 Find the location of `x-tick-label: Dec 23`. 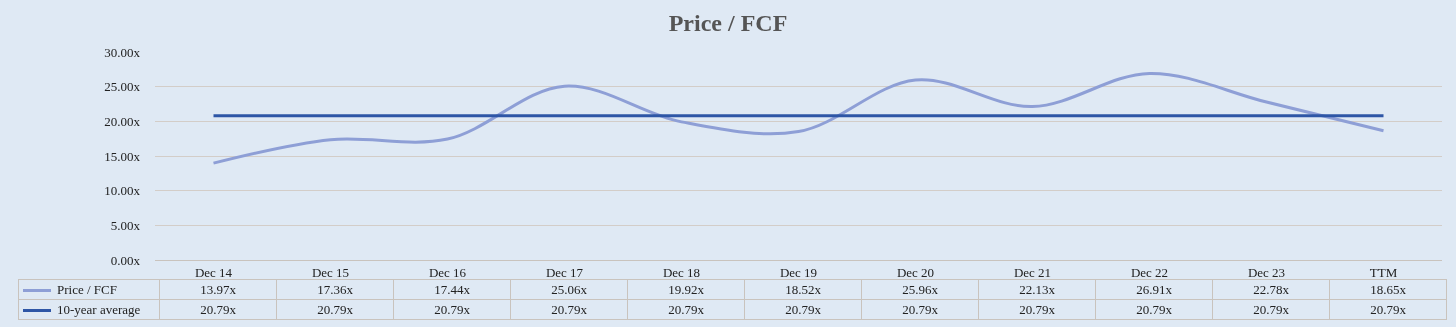

x-tick-label: Dec 23 is located at coordinates (1266, 272).